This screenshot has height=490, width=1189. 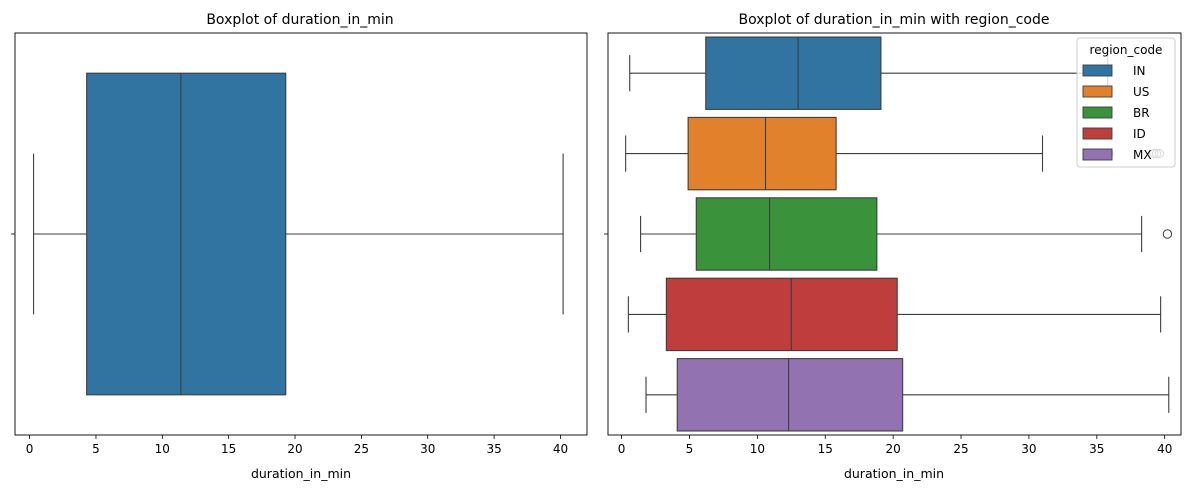 What do you see at coordinates (1141, 92) in the screenshot?
I see `legend-label: US` at bounding box center [1141, 92].